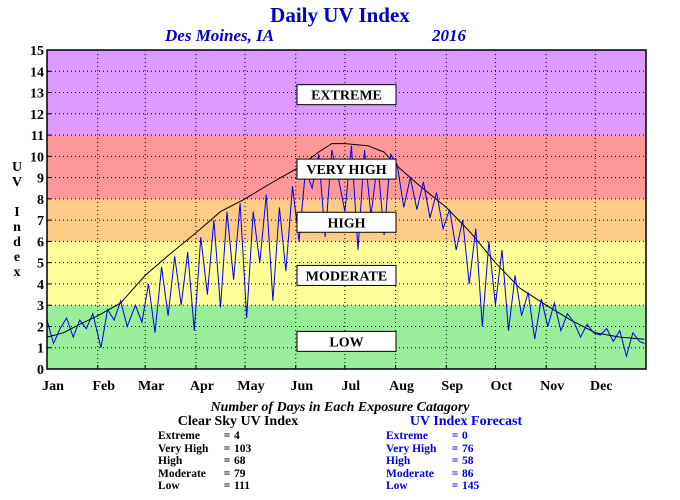 The image size is (680, 500). Describe the element at coordinates (242, 486) in the screenshot. I see `category-count: 111` at that location.